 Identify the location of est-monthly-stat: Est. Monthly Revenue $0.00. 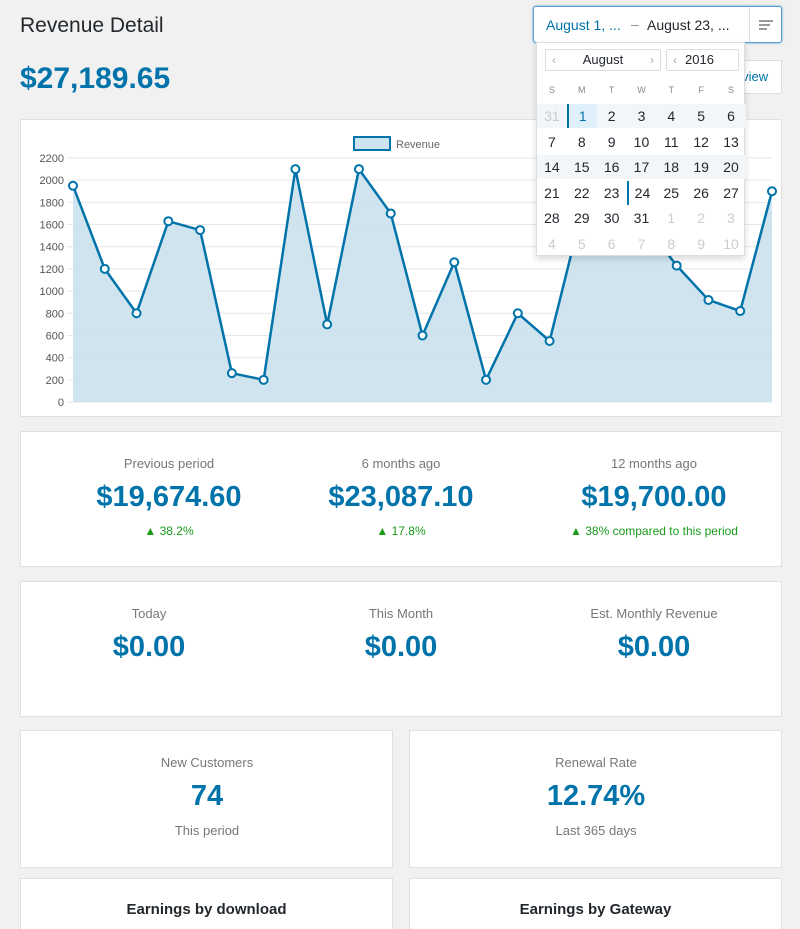
(654, 635).